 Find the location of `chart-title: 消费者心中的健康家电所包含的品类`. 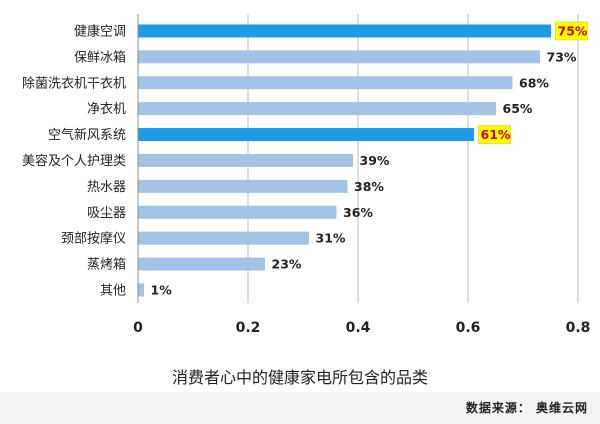

chart-title: 消费者心中的健康家电所包含的品类 is located at coordinates (299, 377).